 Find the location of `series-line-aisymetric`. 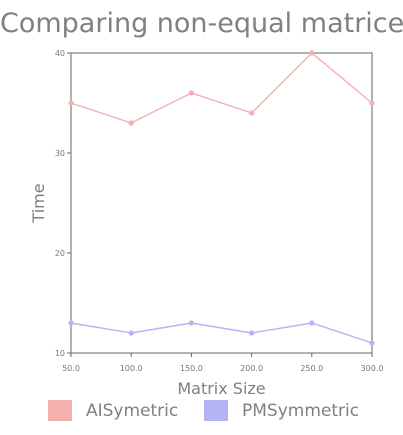

series-line-aisymetric is located at coordinates (221, 88).